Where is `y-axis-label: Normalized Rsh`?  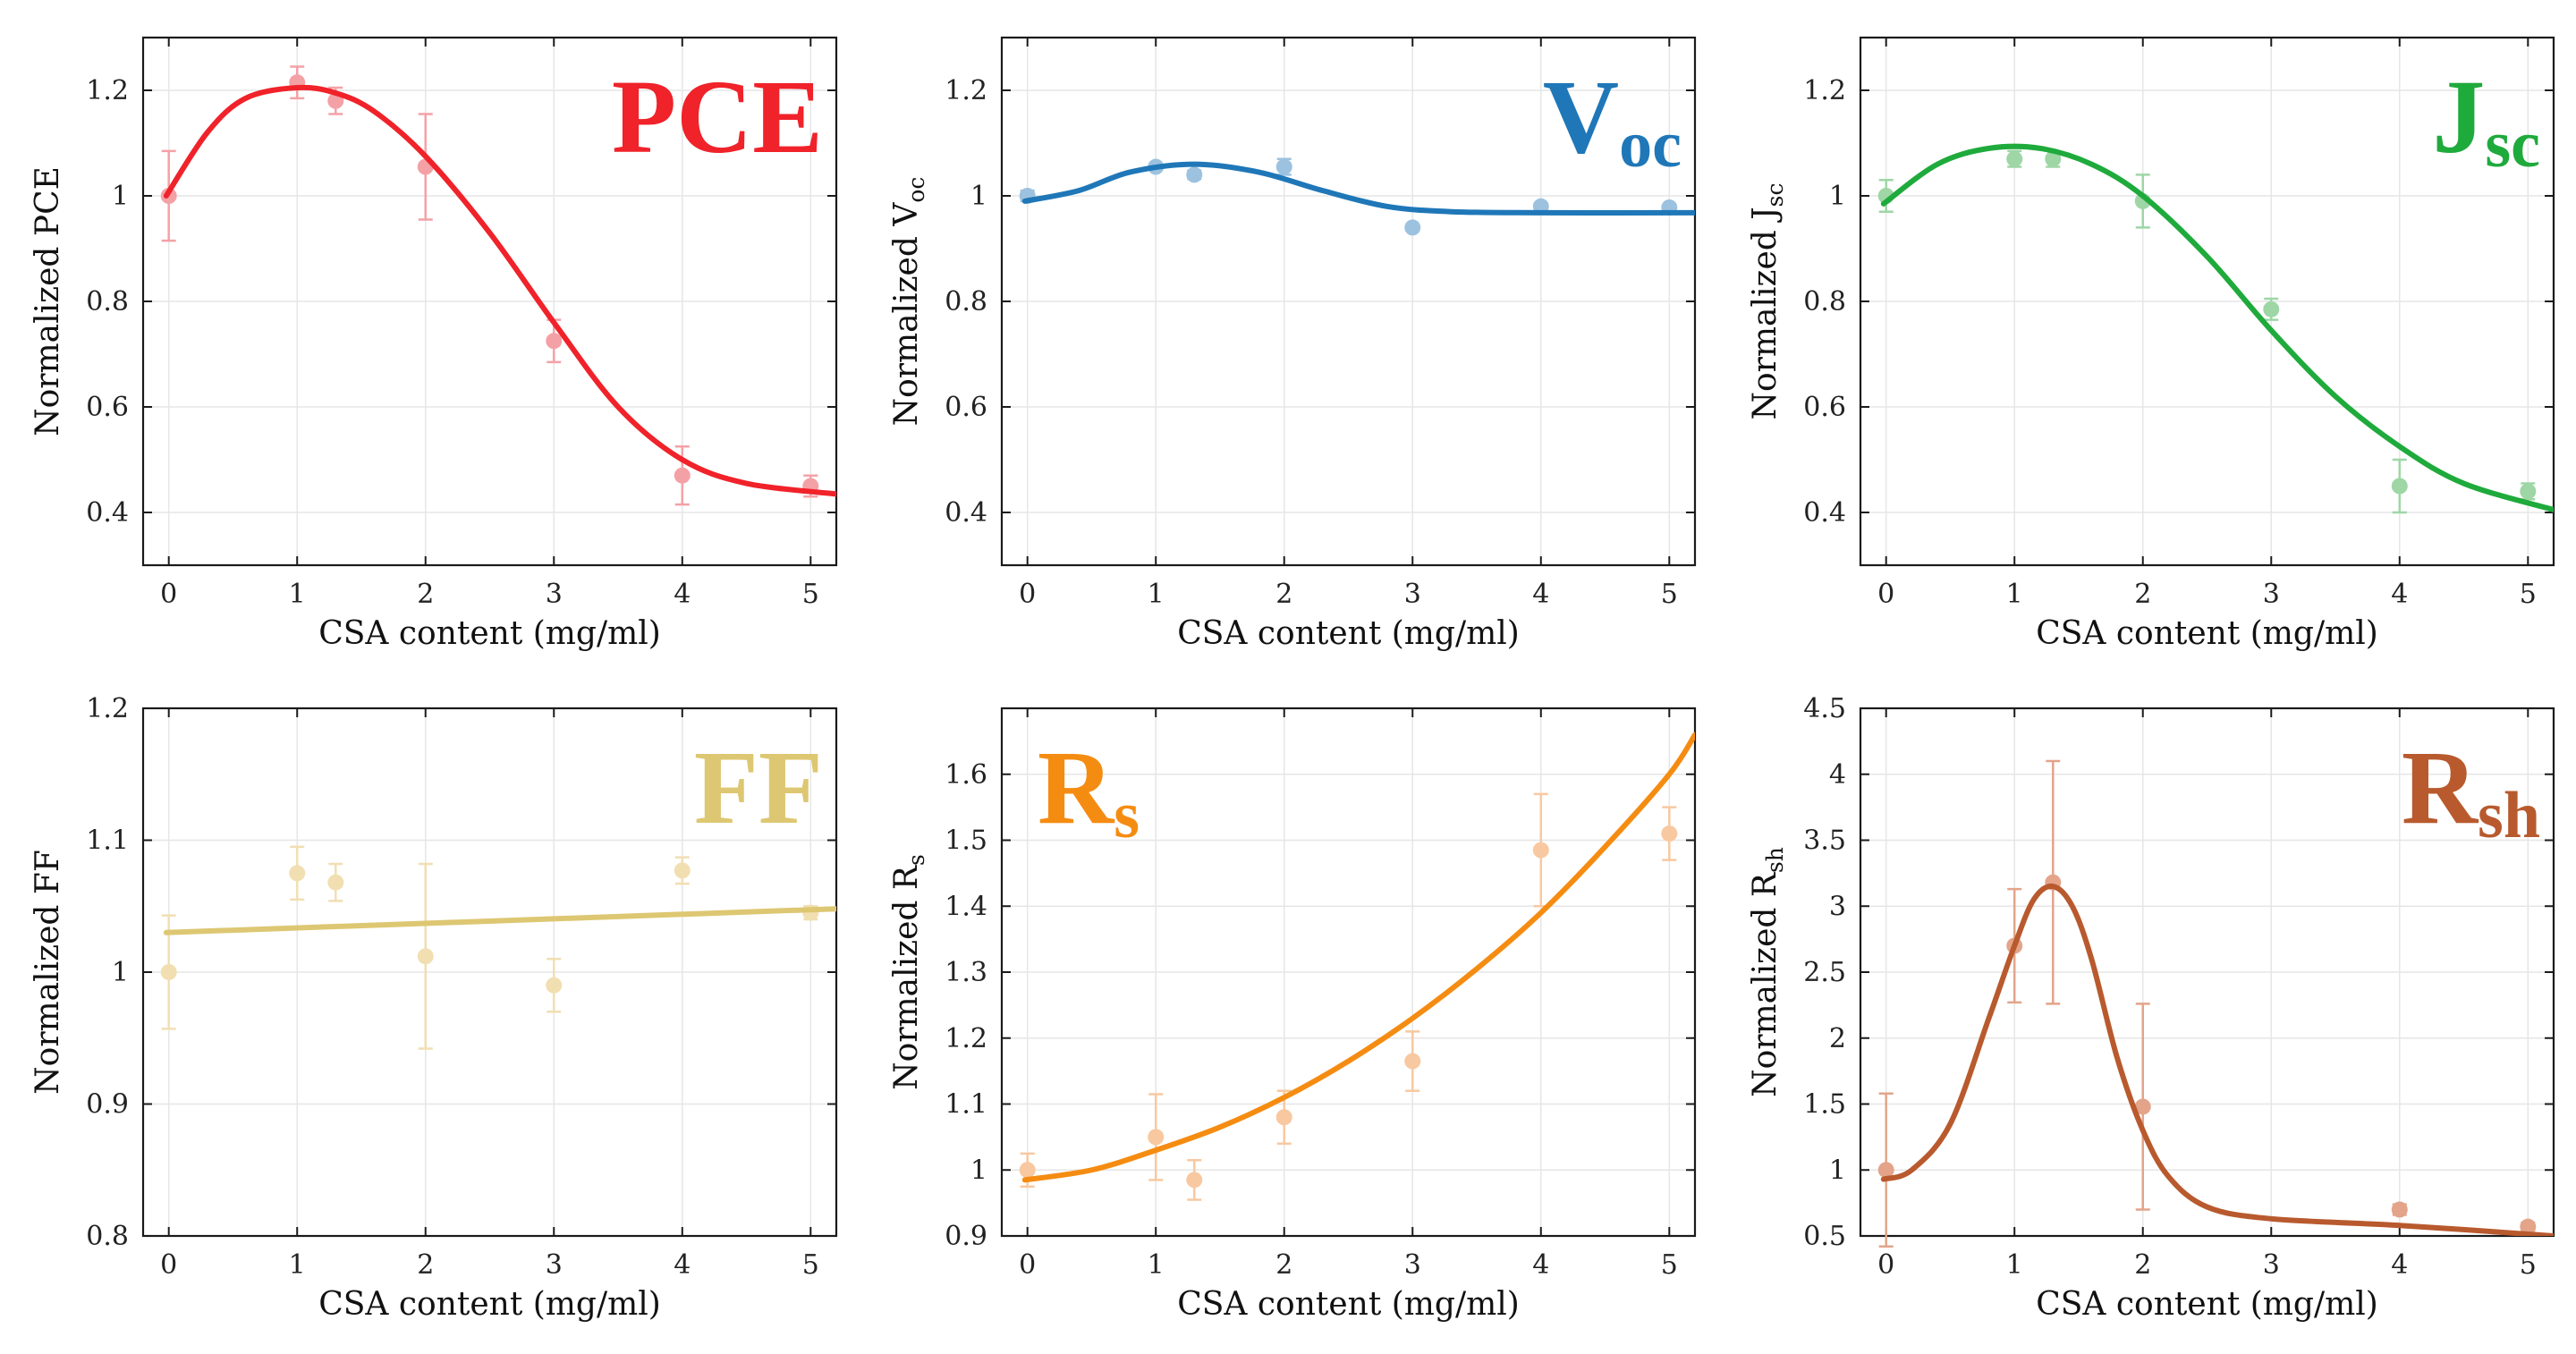
y-axis-label: Normalized Rsh is located at coordinates (1767, 972).